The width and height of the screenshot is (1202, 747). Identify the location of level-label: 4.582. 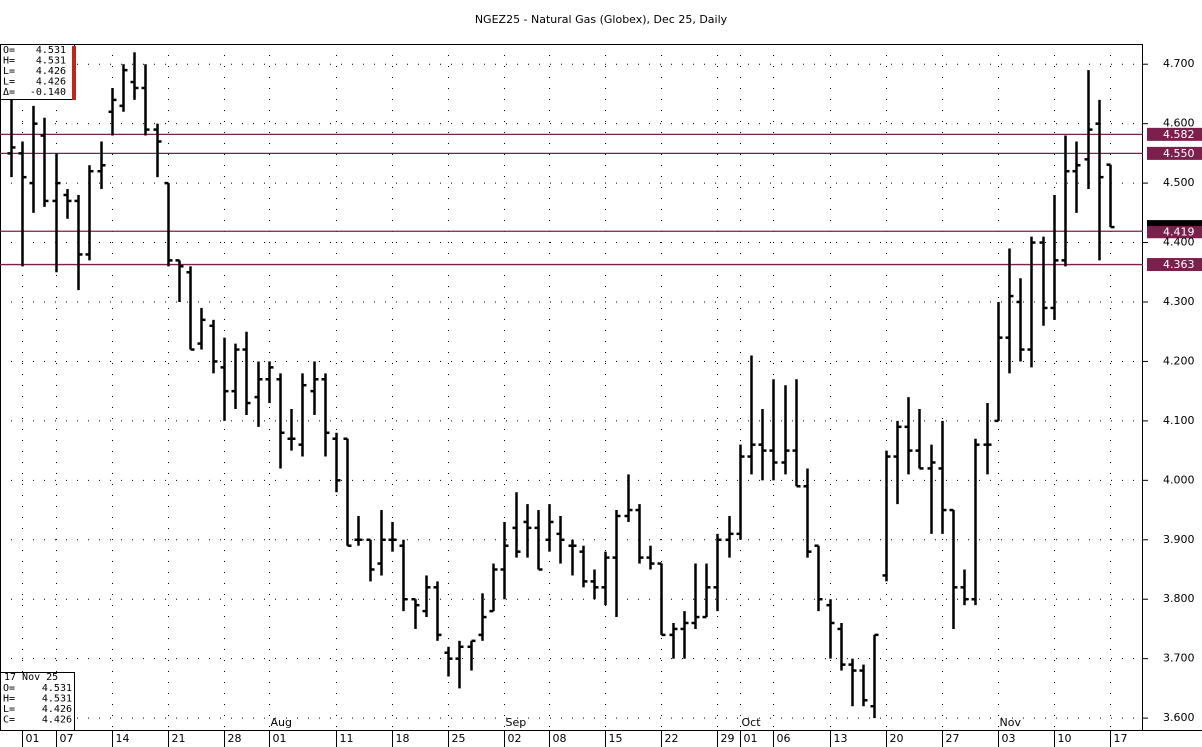
(1179, 134).